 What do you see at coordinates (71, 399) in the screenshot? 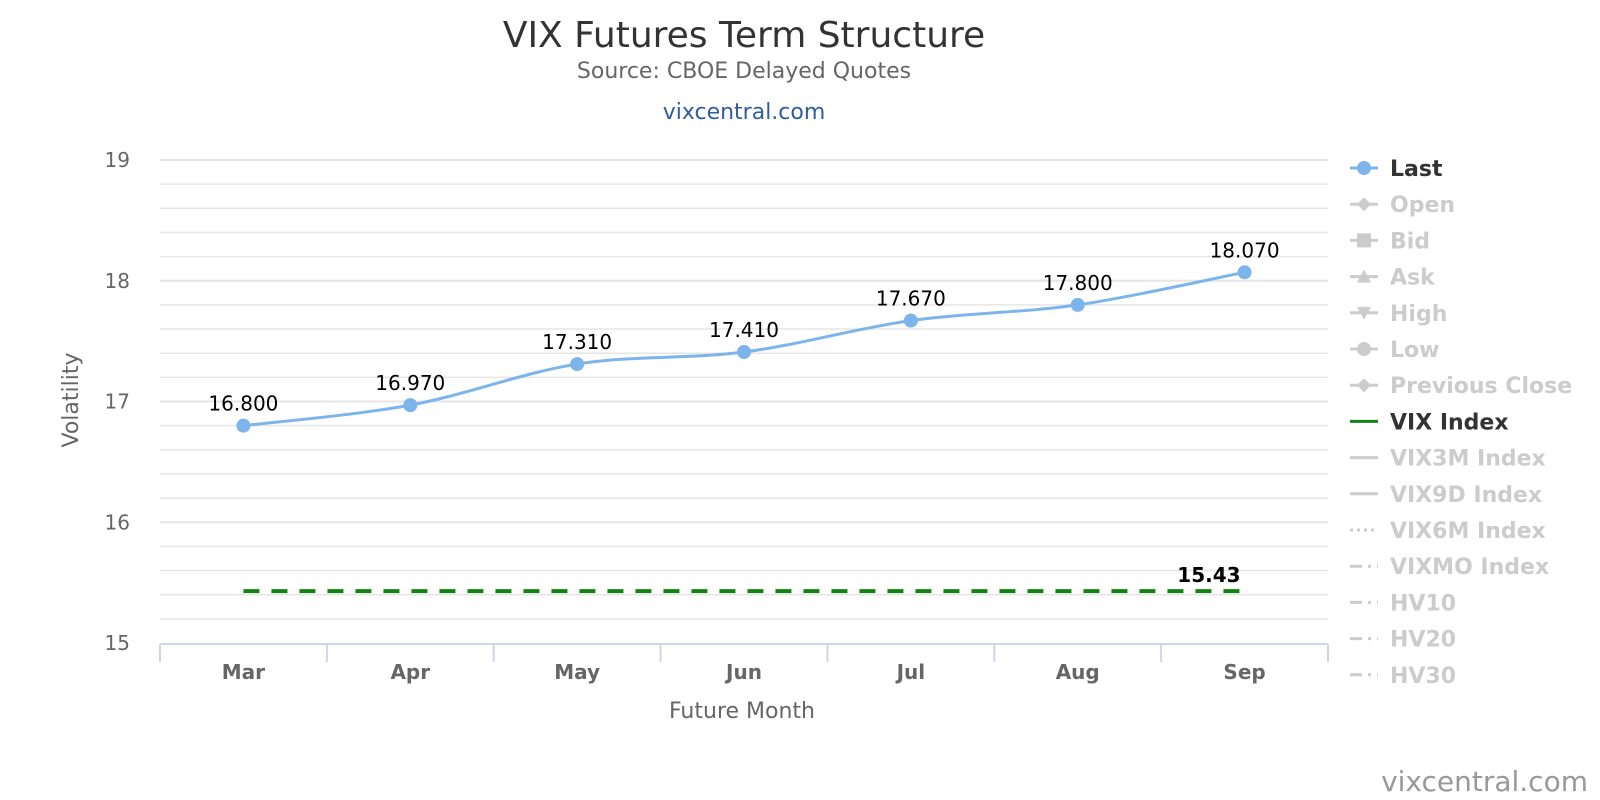
I see `y-axis-title: Volatility` at bounding box center [71, 399].